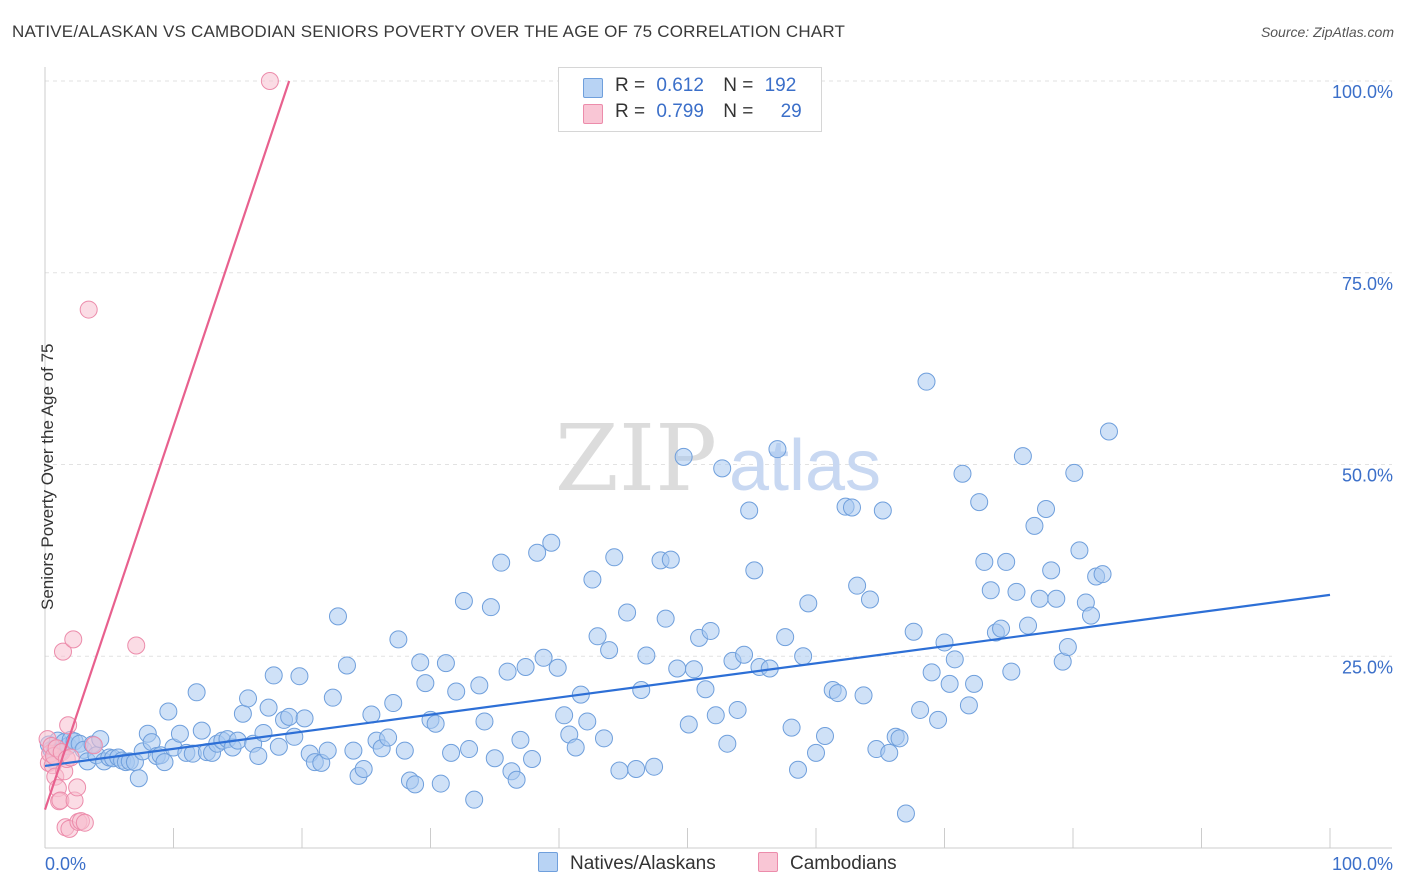  I want to click on bottom-natives-swatch, so click(548, 862).